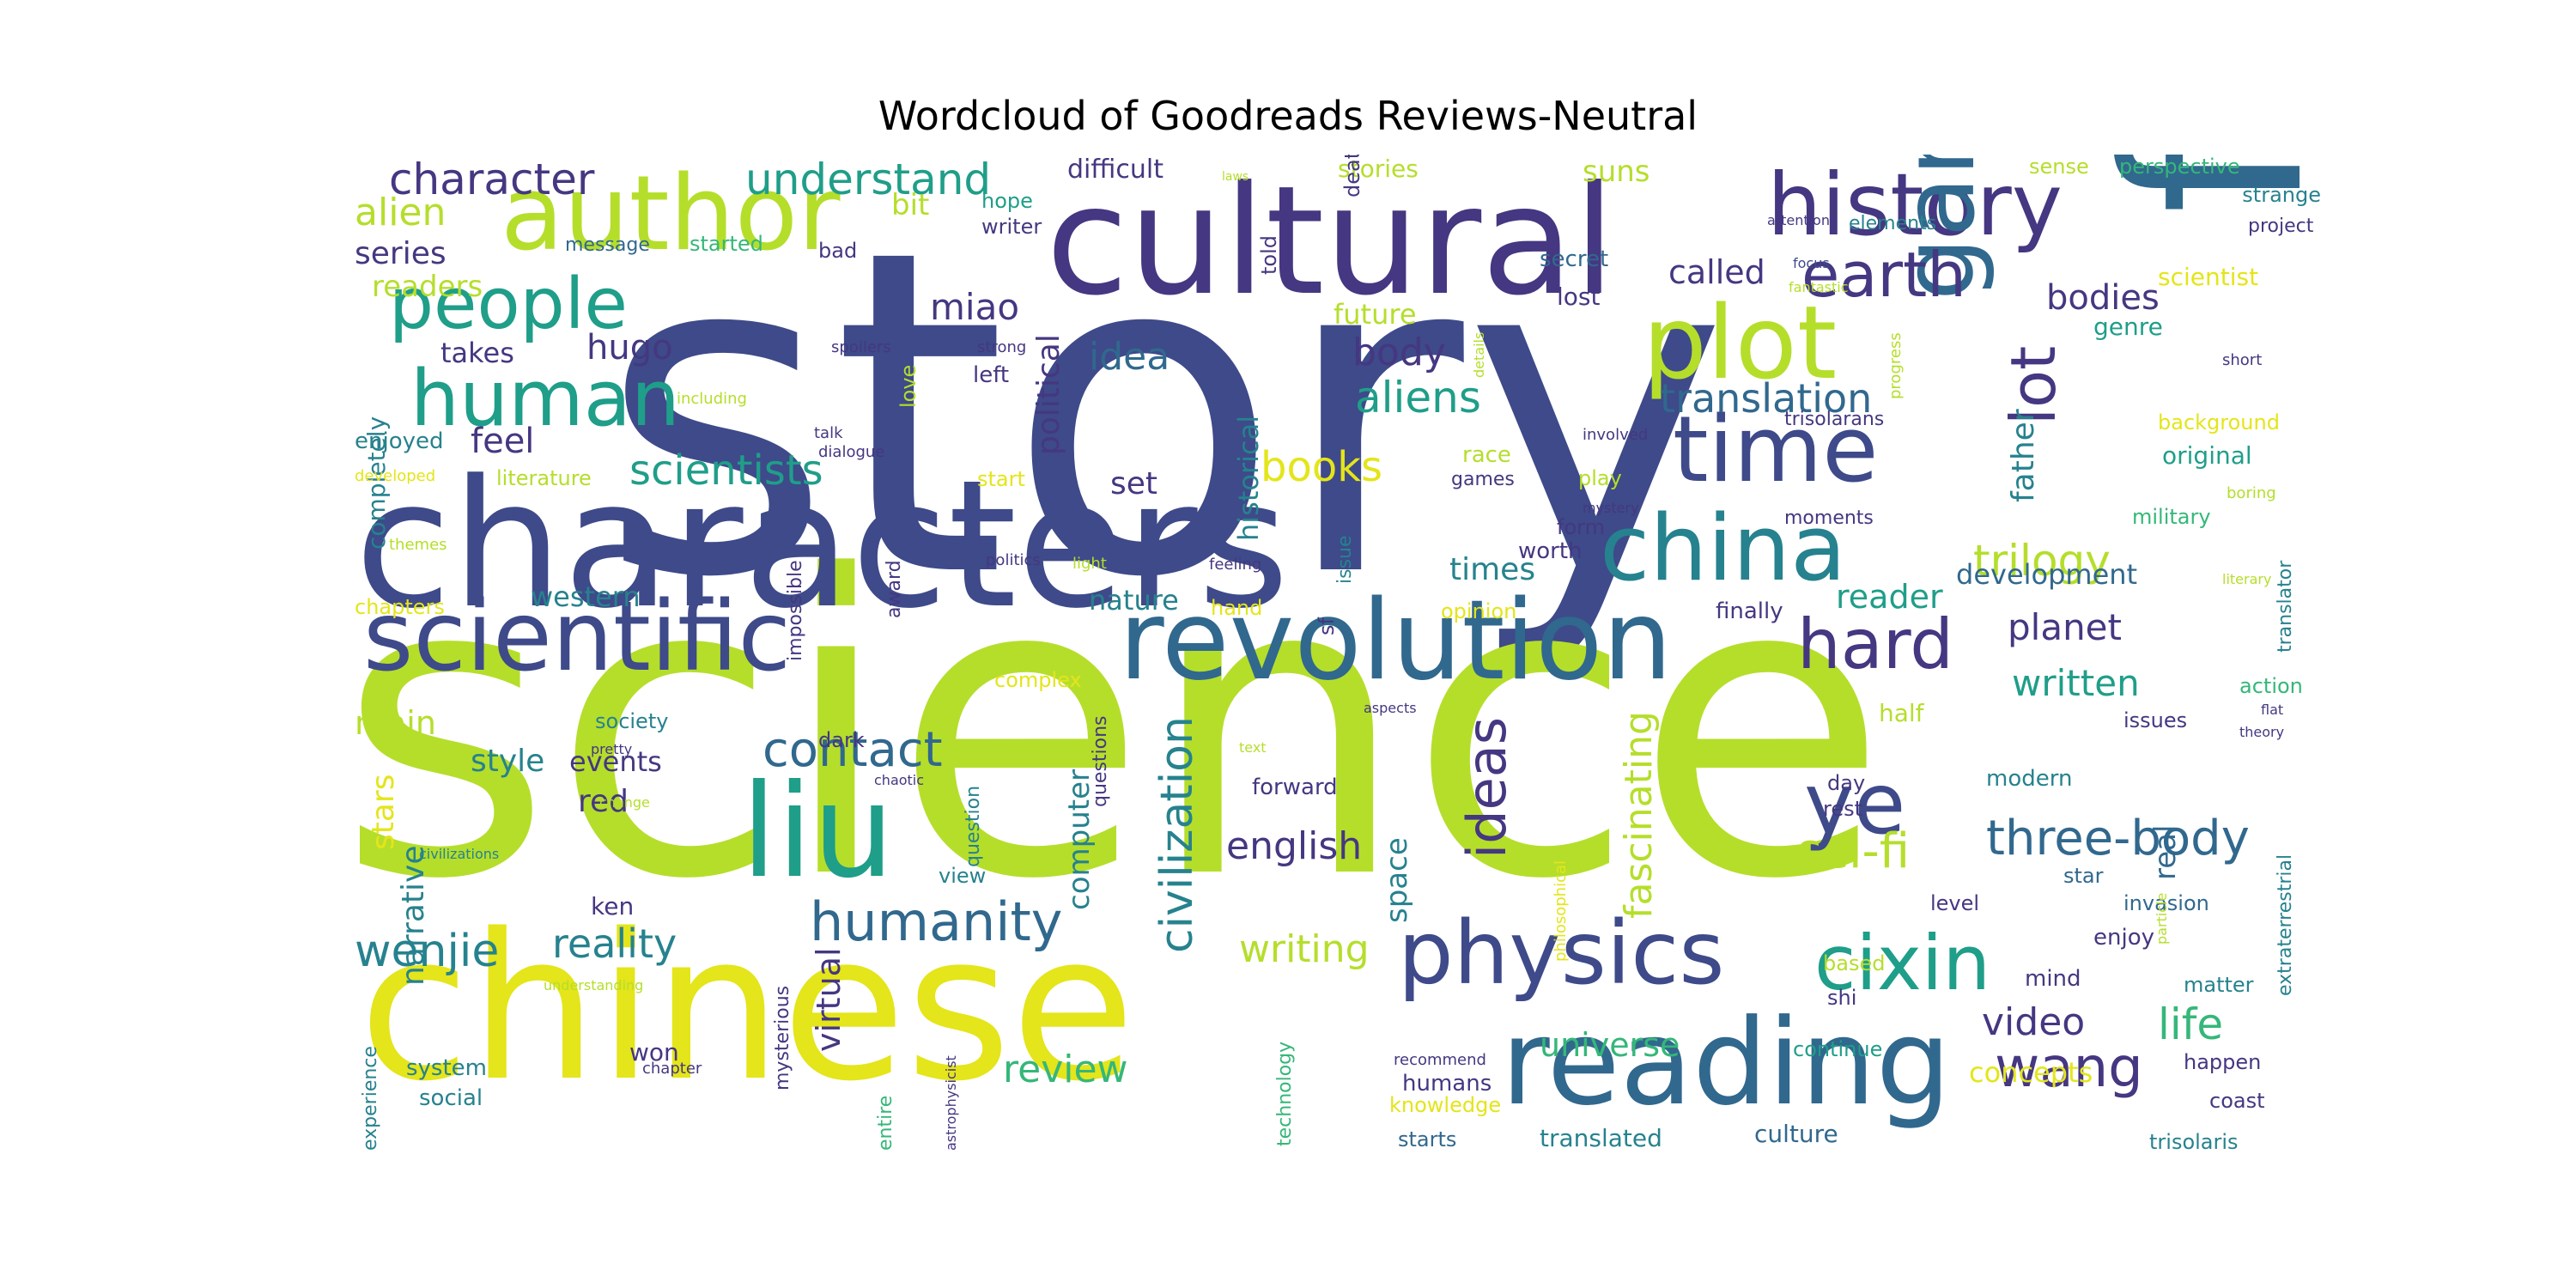 The image size is (2576, 1288). What do you see at coordinates (508, 761) in the screenshot?
I see `word-style: style` at bounding box center [508, 761].